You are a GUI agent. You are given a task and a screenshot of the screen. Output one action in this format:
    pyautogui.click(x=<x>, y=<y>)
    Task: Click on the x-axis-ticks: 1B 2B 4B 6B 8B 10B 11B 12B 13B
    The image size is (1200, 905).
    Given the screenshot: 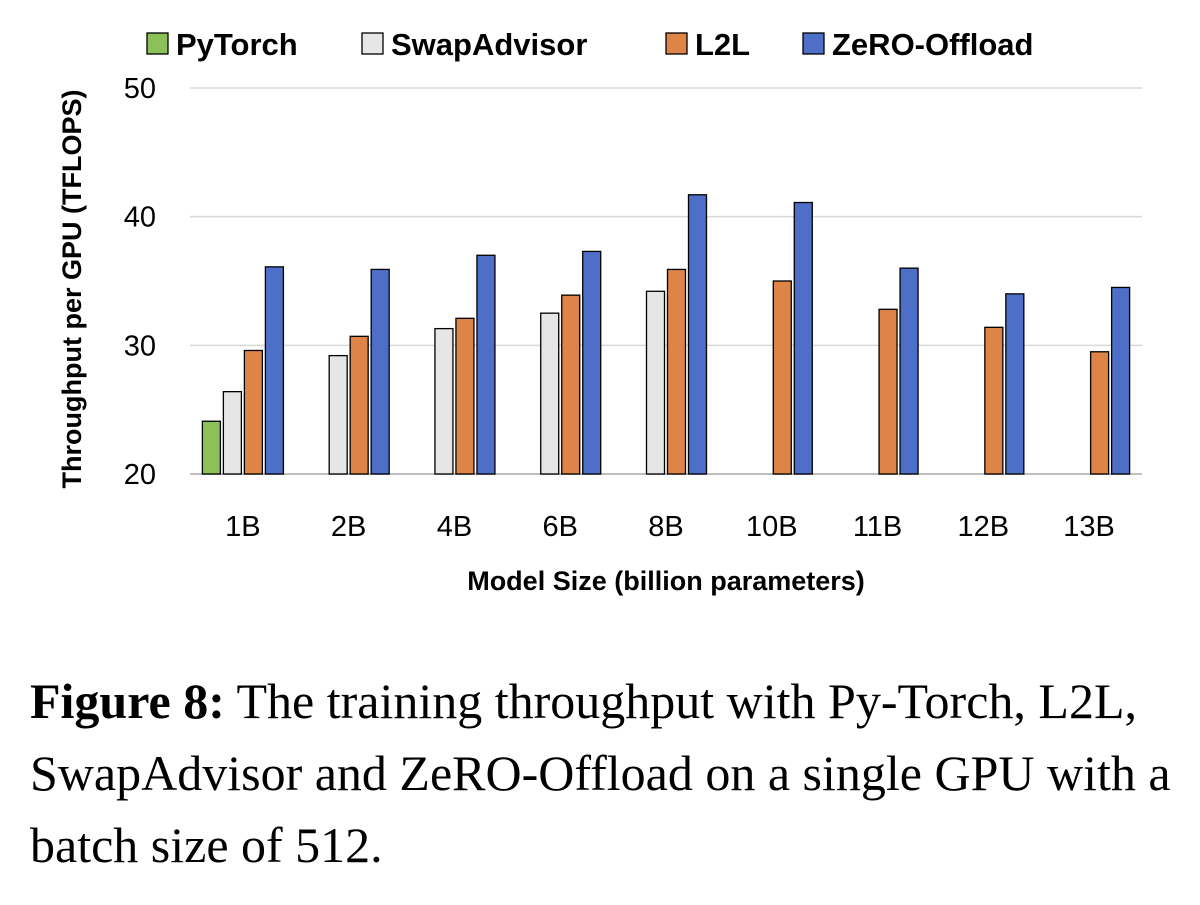 What is the action you would take?
    pyautogui.click(x=670, y=527)
    